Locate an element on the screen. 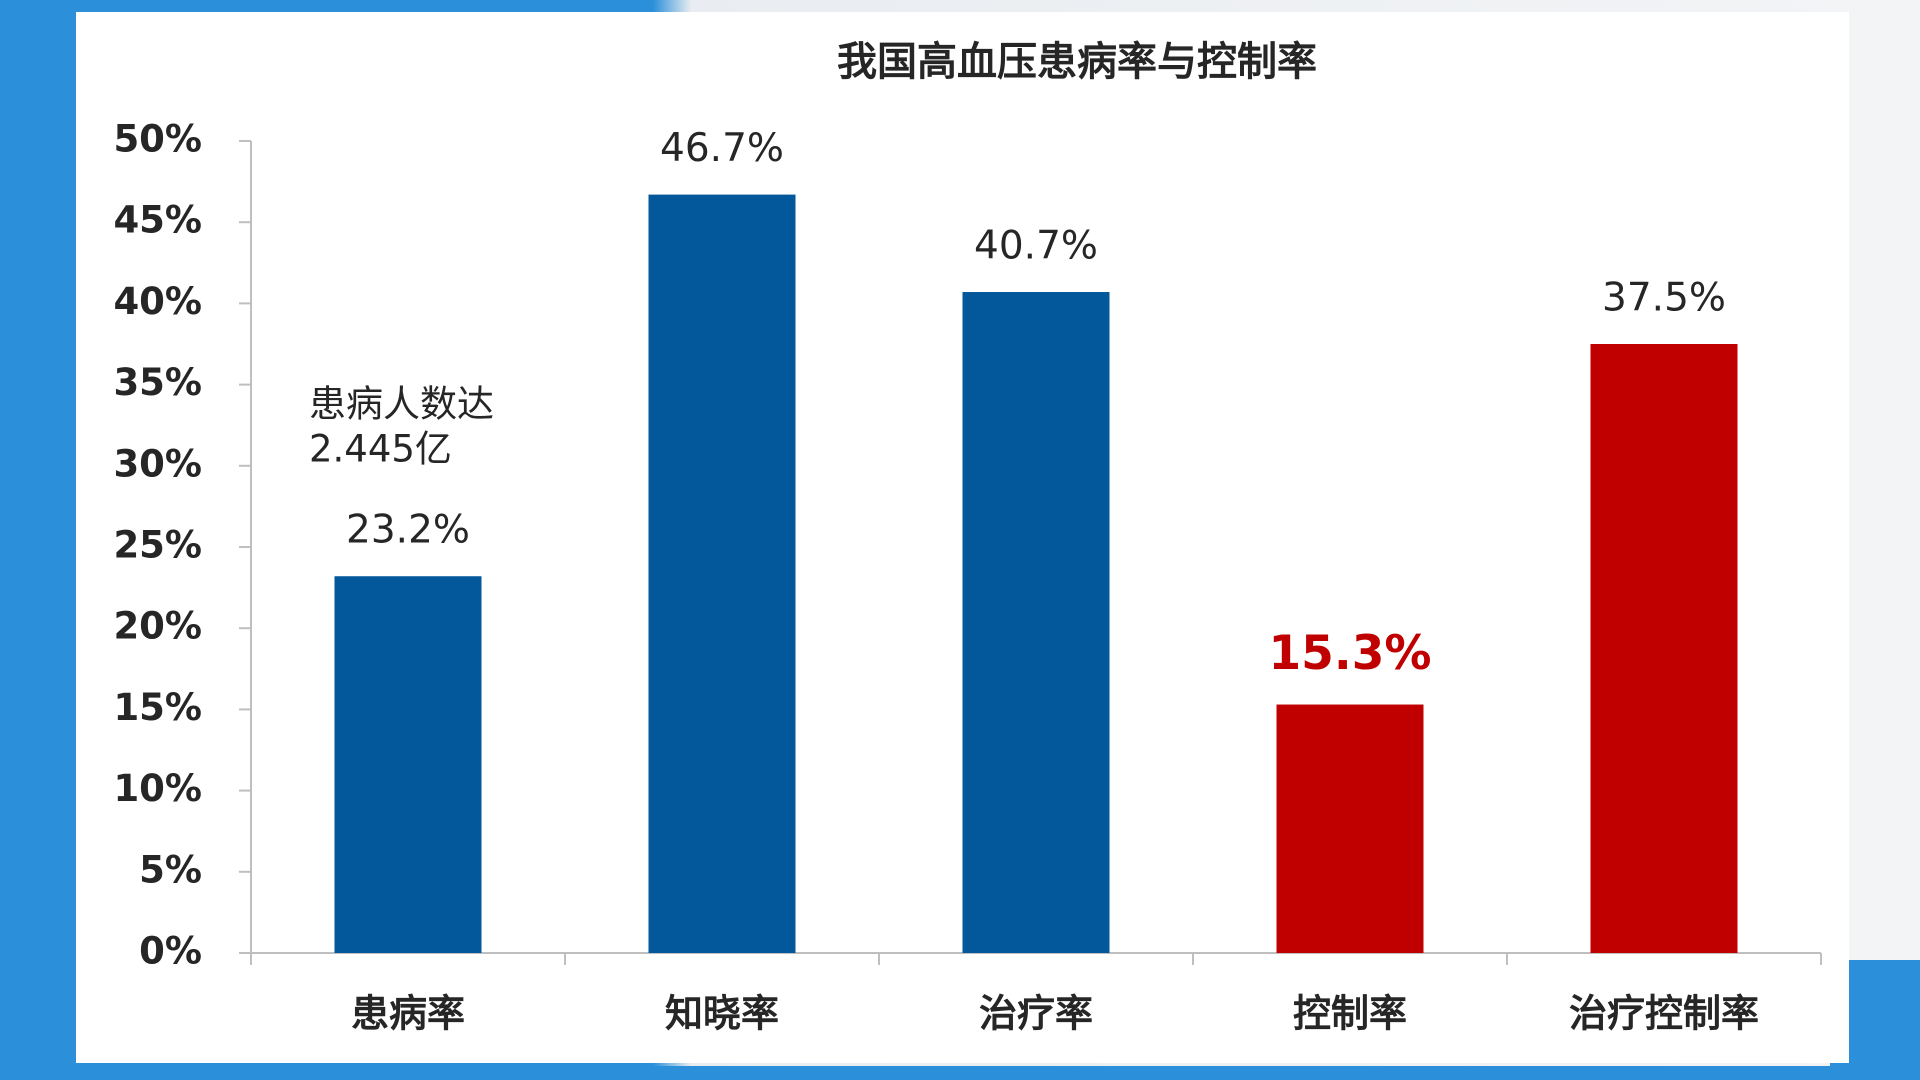 The width and height of the screenshot is (1920, 1080). y-tick-label: 45% is located at coordinates (157, 220).